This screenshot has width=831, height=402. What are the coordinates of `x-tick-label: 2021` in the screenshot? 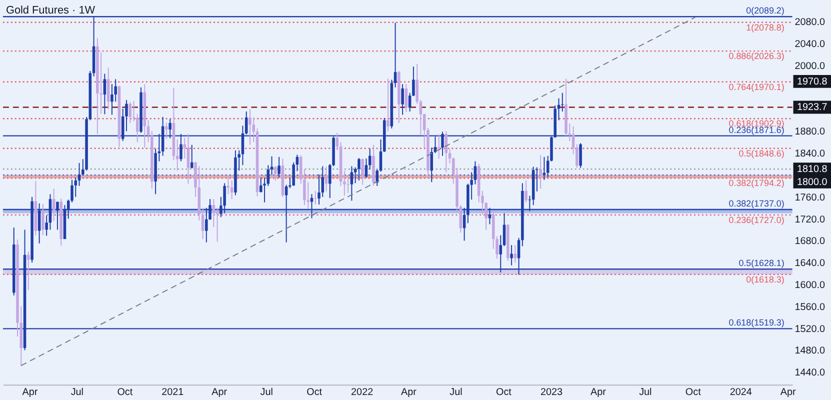 It's located at (173, 392).